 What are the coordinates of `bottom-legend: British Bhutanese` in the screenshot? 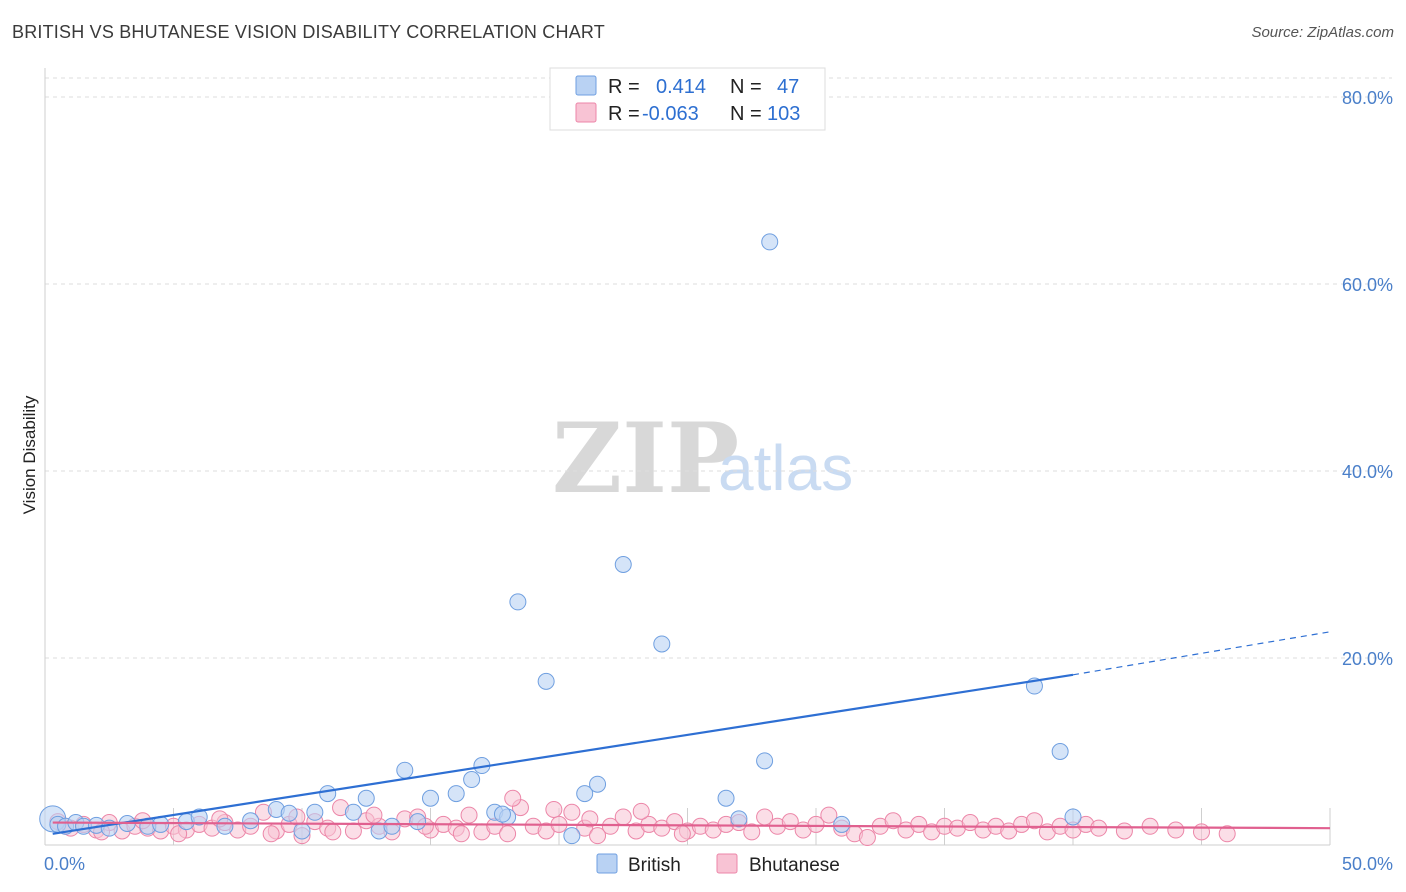 It's located at (718, 864).